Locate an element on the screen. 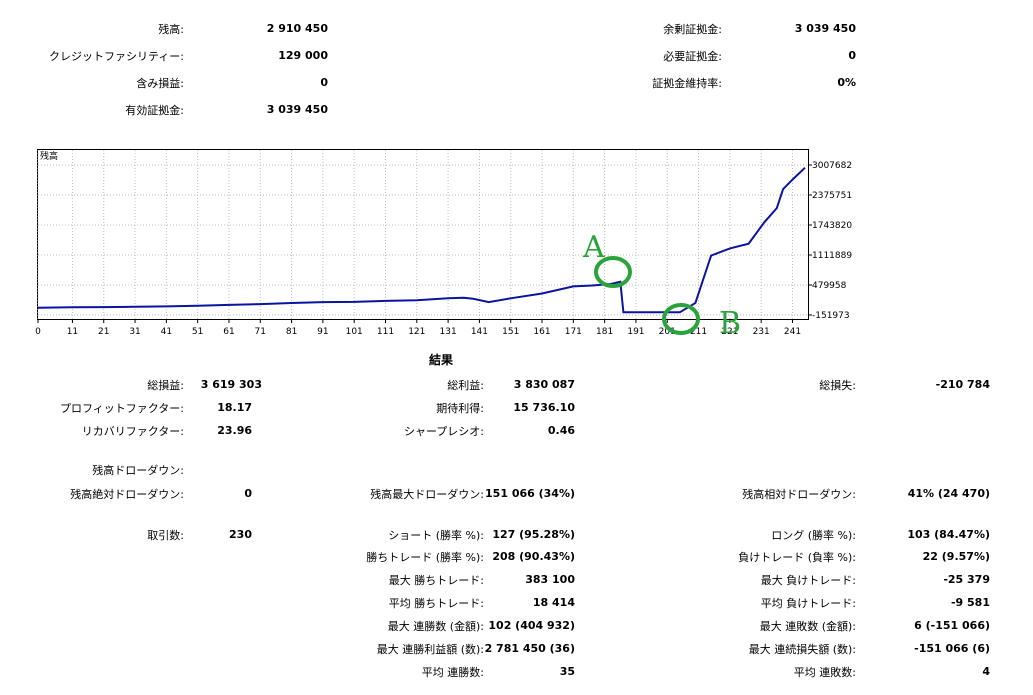 This screenshot has height=695, width=1033. x-tick-label: 181 is located at coordinates (604, 332).